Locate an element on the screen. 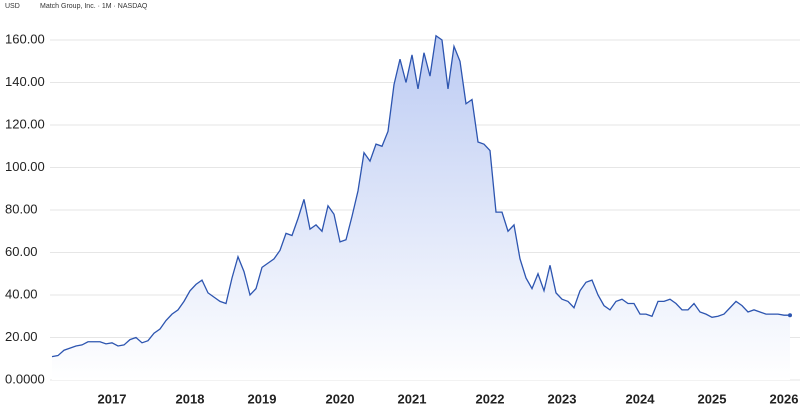  y-tick-label: 100.00 is located at coordinates (25, 166).